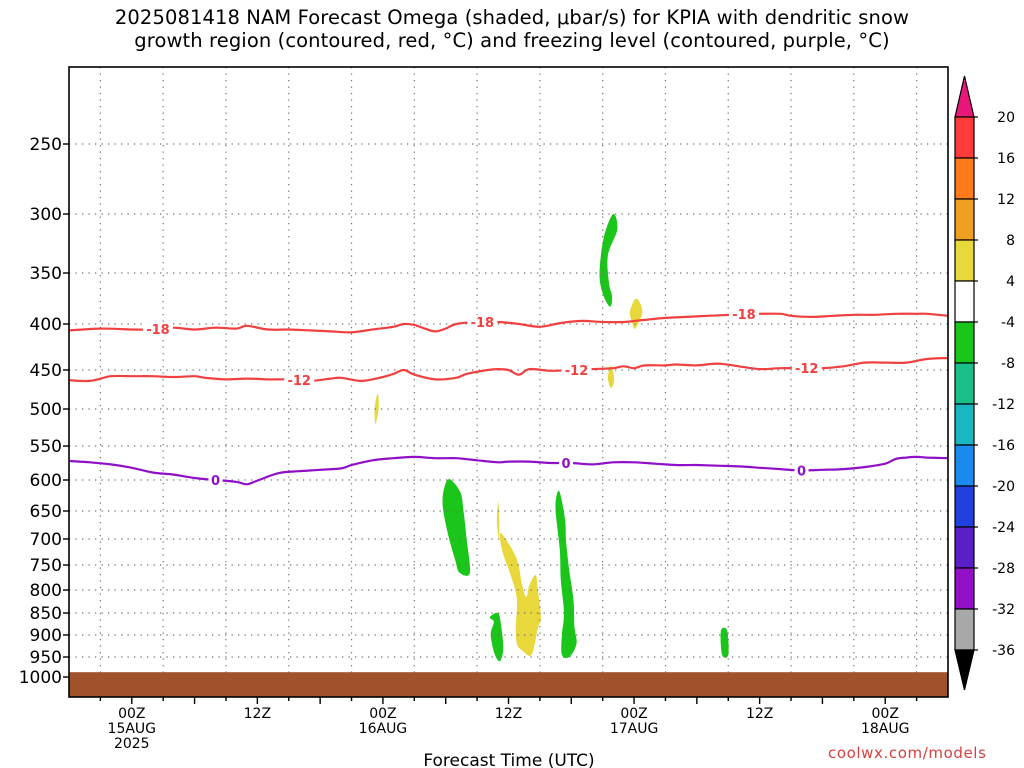 This screenshot has height=768, width=1024. I want to click on y-tick-label-850: 850, so click(46, 614).